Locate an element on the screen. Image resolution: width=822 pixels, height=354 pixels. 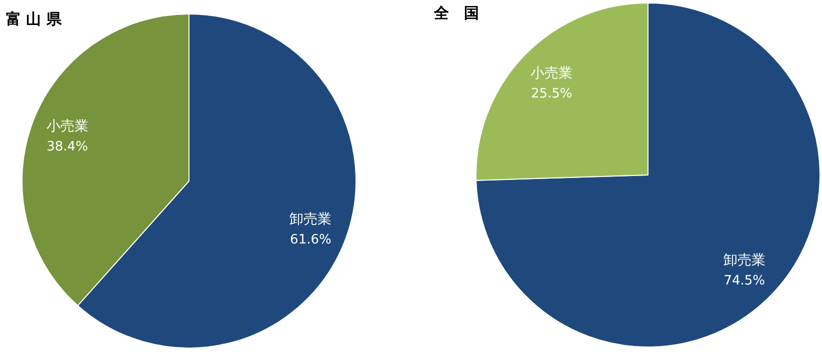
chart-title: 全 国 is located at coordinates (456, 13).